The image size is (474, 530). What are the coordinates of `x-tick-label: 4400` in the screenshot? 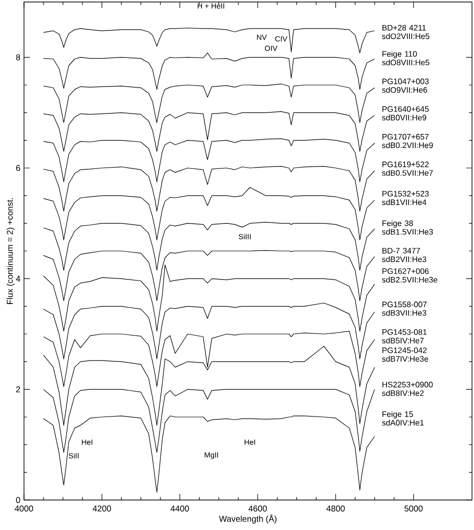 It's located at (179, 509).